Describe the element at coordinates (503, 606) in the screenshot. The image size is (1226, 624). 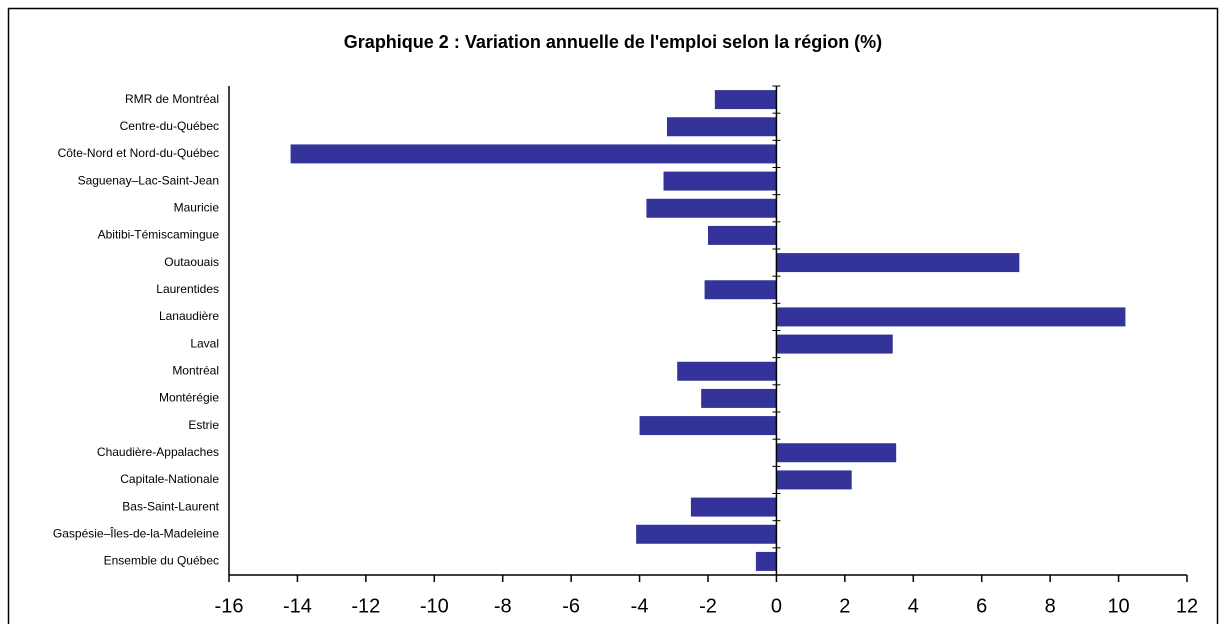
I see `x-tick-label: -8` at that location.